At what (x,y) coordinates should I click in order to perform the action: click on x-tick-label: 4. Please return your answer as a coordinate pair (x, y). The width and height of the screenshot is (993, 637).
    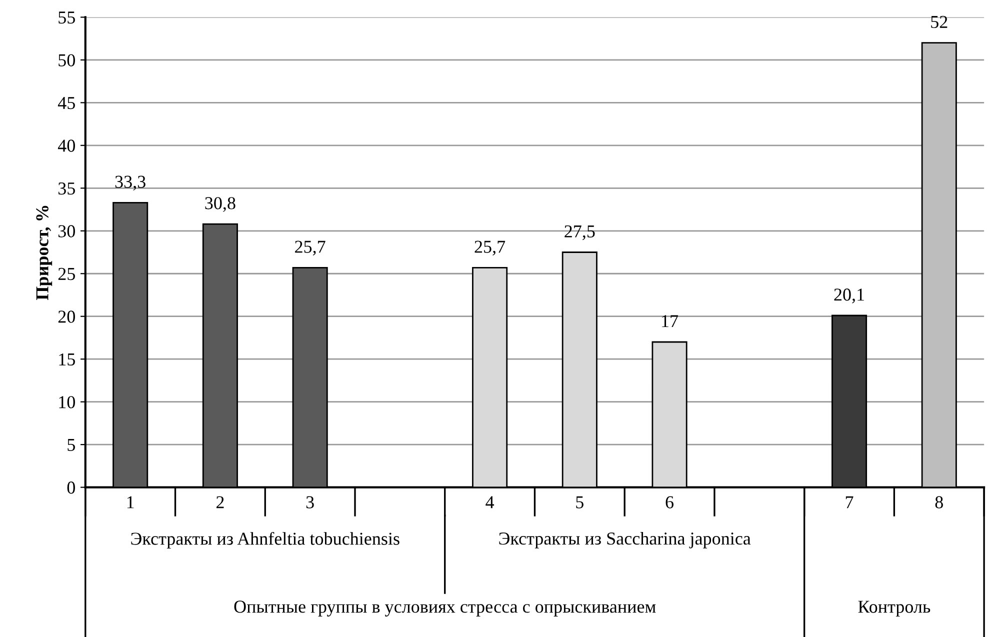
    Looking at the image, I should click on (490, 502).